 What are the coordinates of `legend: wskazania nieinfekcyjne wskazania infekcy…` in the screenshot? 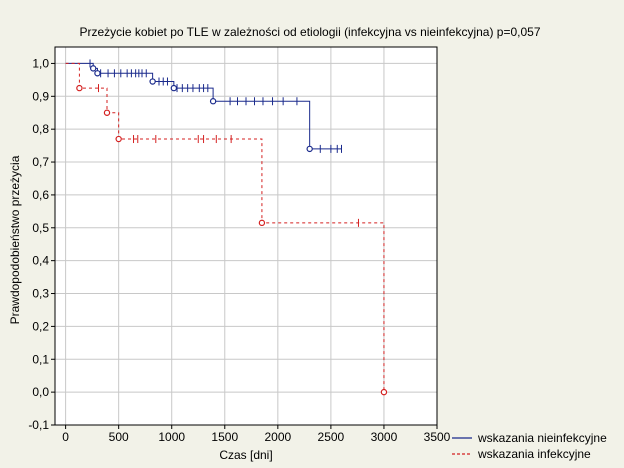 It's located at (529, 446).